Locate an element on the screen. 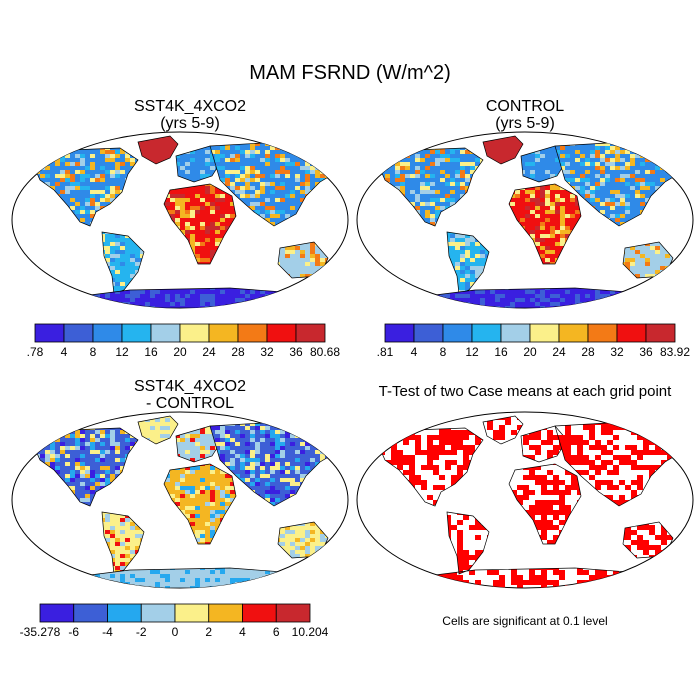  map-ttest is located at coordinates (525, 500).